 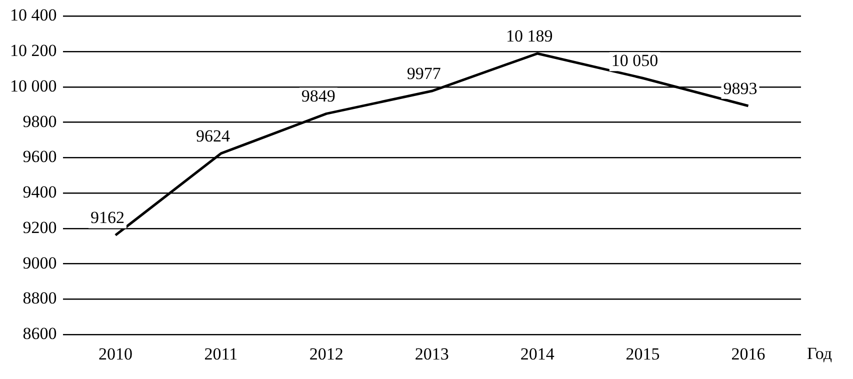 What do you see at coordinates (39, 227) in the screenshot?
I see `y-tick-label: 9200` at bounding box center [39, 227].